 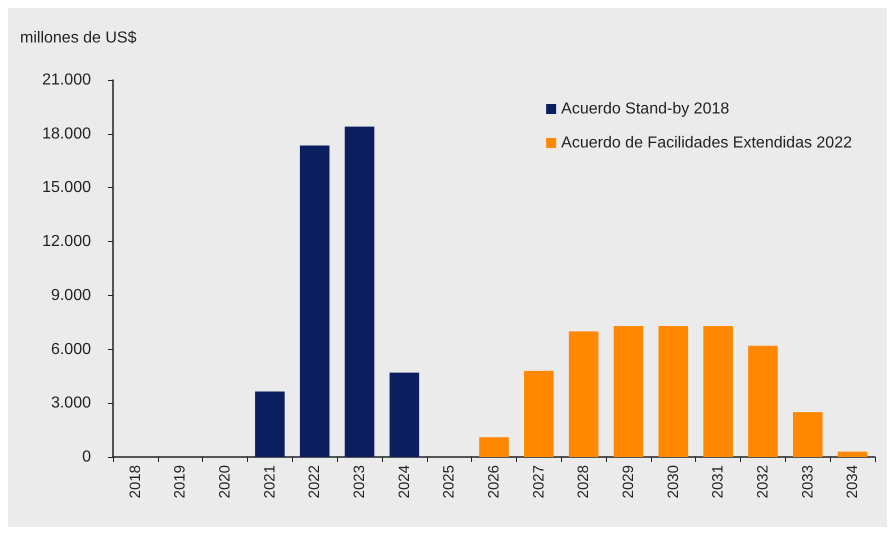 What do you see at coordinates (135, 481) in the screenshot?
I see `x-tick-label: 2018` at bounding box center [135, 481].